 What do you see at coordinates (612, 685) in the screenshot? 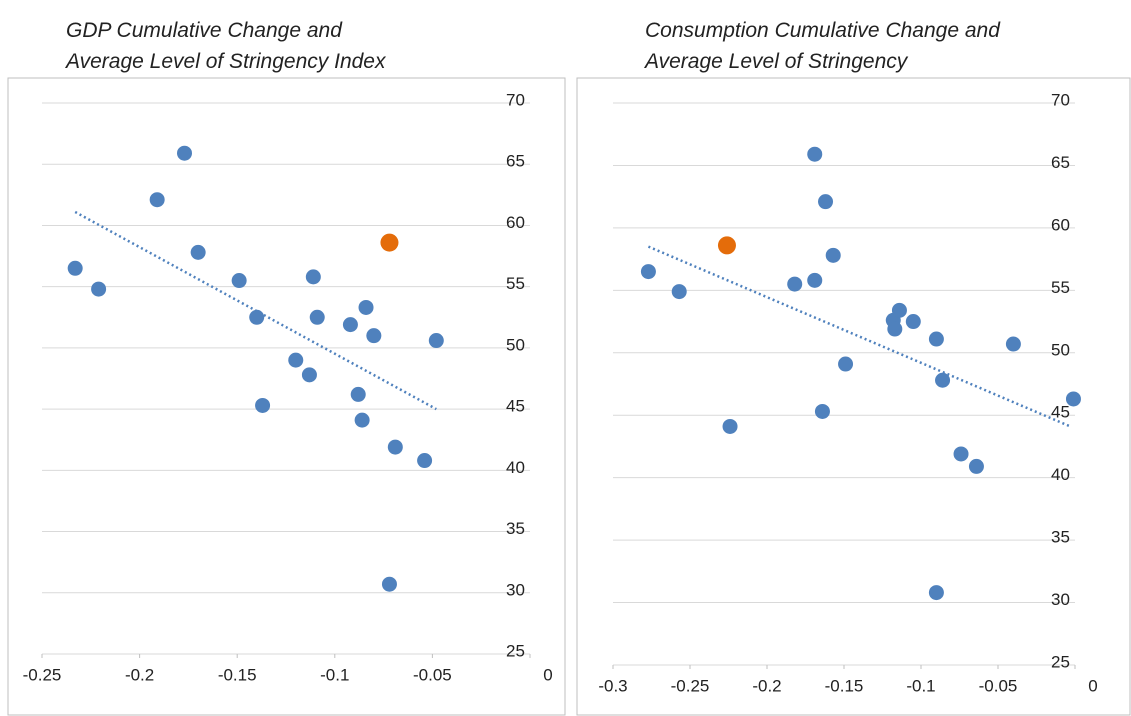
I see `x-tick-label: -0.3` at bounding box center [612, 685].